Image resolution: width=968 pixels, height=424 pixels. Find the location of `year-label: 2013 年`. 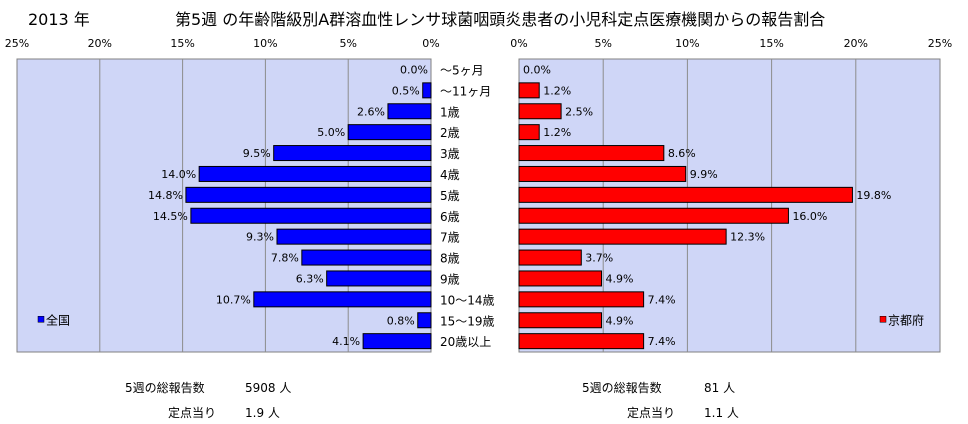

year-label: 2013 年 is located at coordinates (59, 19).